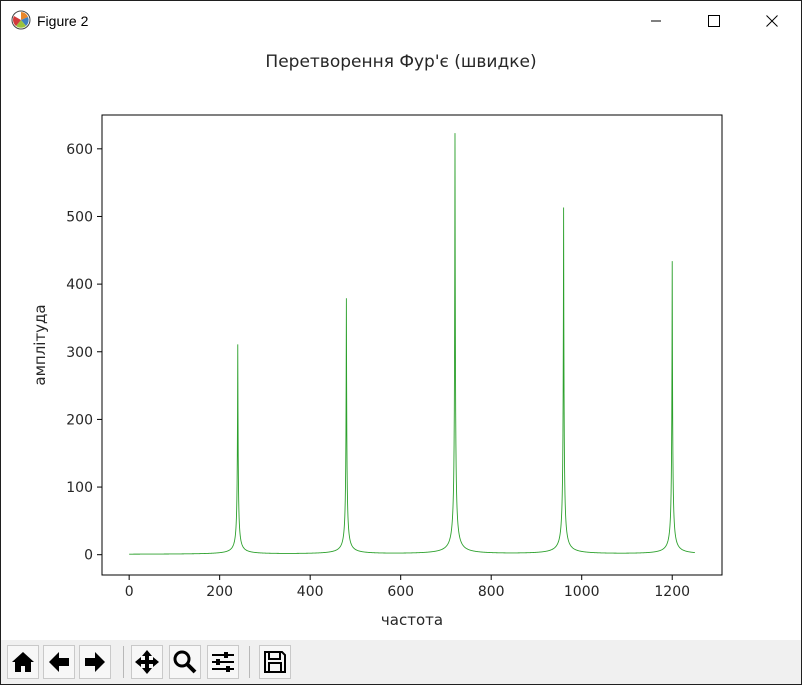 The width and height of the screenshot is (802, 685). What do you see at coordinates (40, 344) in the screenshot?
I see `y-axis-label: амплітуда` at bounding box center [40, 344].